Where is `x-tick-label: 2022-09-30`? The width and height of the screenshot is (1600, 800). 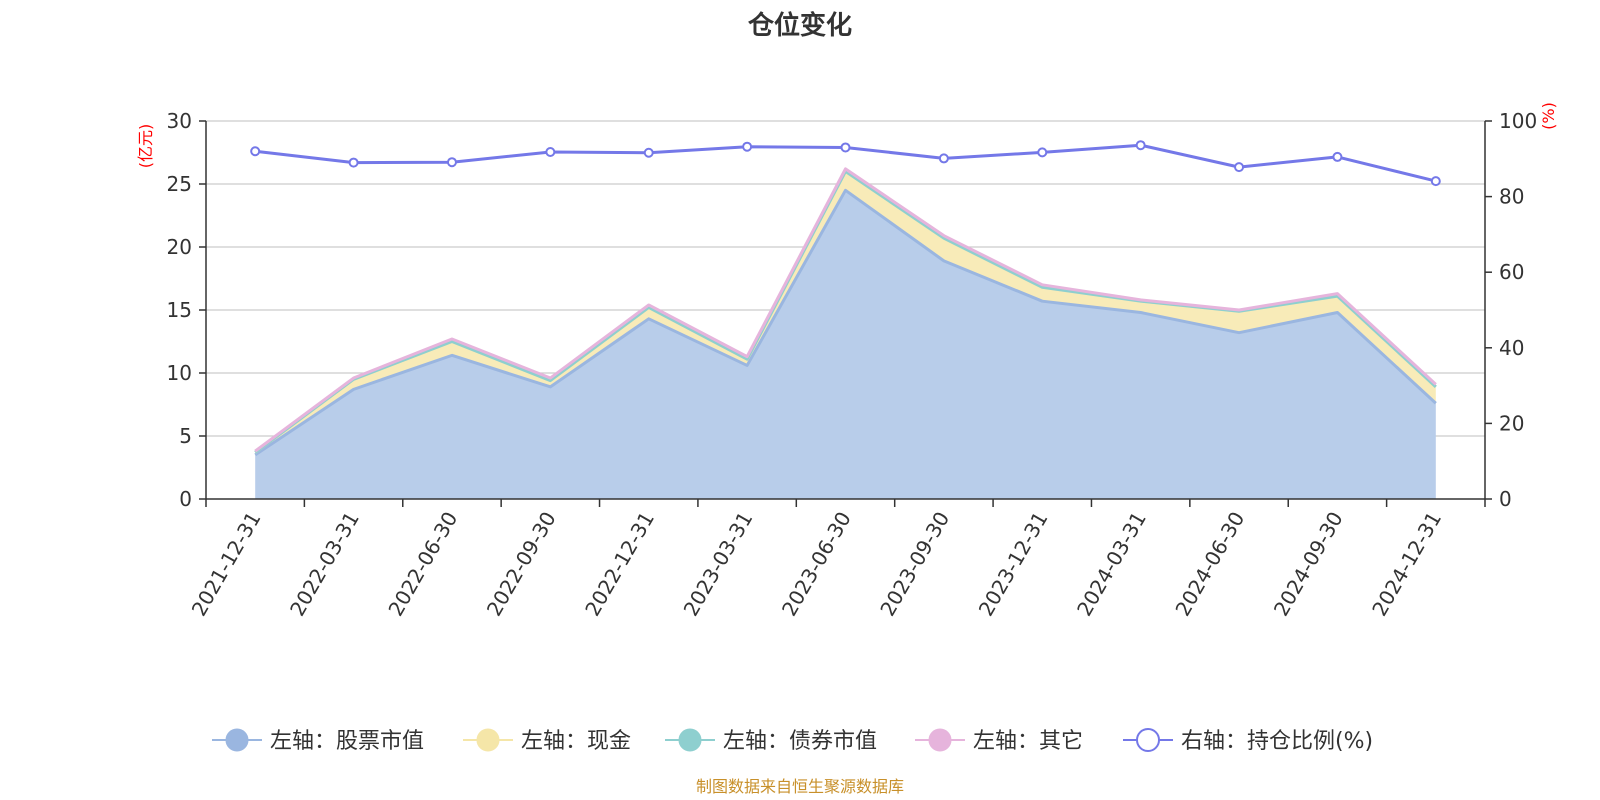 x-tick-label: 2022-09-30 is located at coordinates (521, 564).